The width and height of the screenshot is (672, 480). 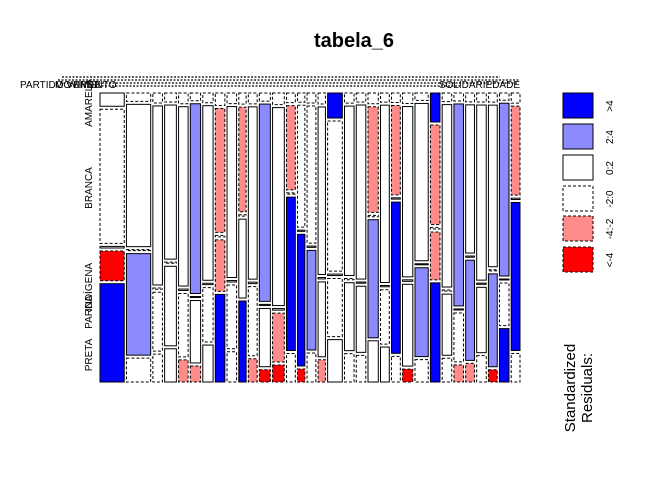 What do you see at coordinates (570, 388) in the screenshot?
I see `legend-title-line1: Standardized` at bounding box center [570, 388].